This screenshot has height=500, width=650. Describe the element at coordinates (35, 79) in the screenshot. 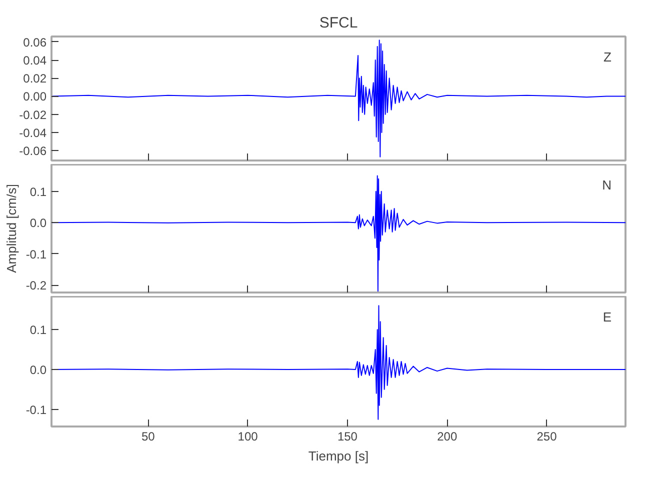

I see `y-tick-label: 0.02` at that location.